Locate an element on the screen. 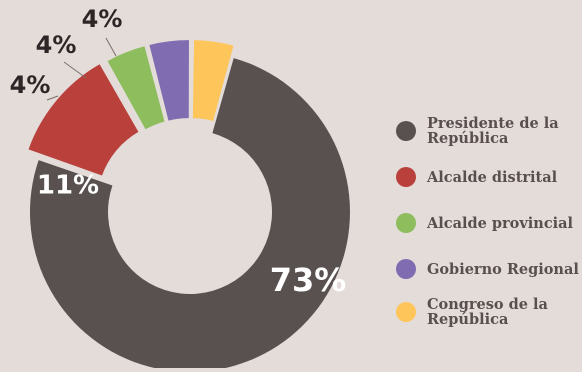  legend-item-alcalde-distrital: Alcalde distrital is located at coordinates (489, 177).